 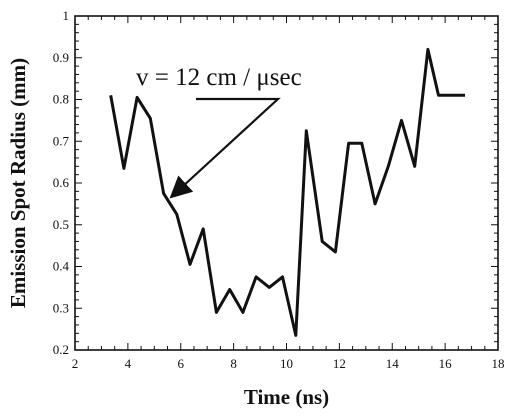 I want to click on y-axis-title: Emission Spot Radius (mm), so click(x=18, y=183).